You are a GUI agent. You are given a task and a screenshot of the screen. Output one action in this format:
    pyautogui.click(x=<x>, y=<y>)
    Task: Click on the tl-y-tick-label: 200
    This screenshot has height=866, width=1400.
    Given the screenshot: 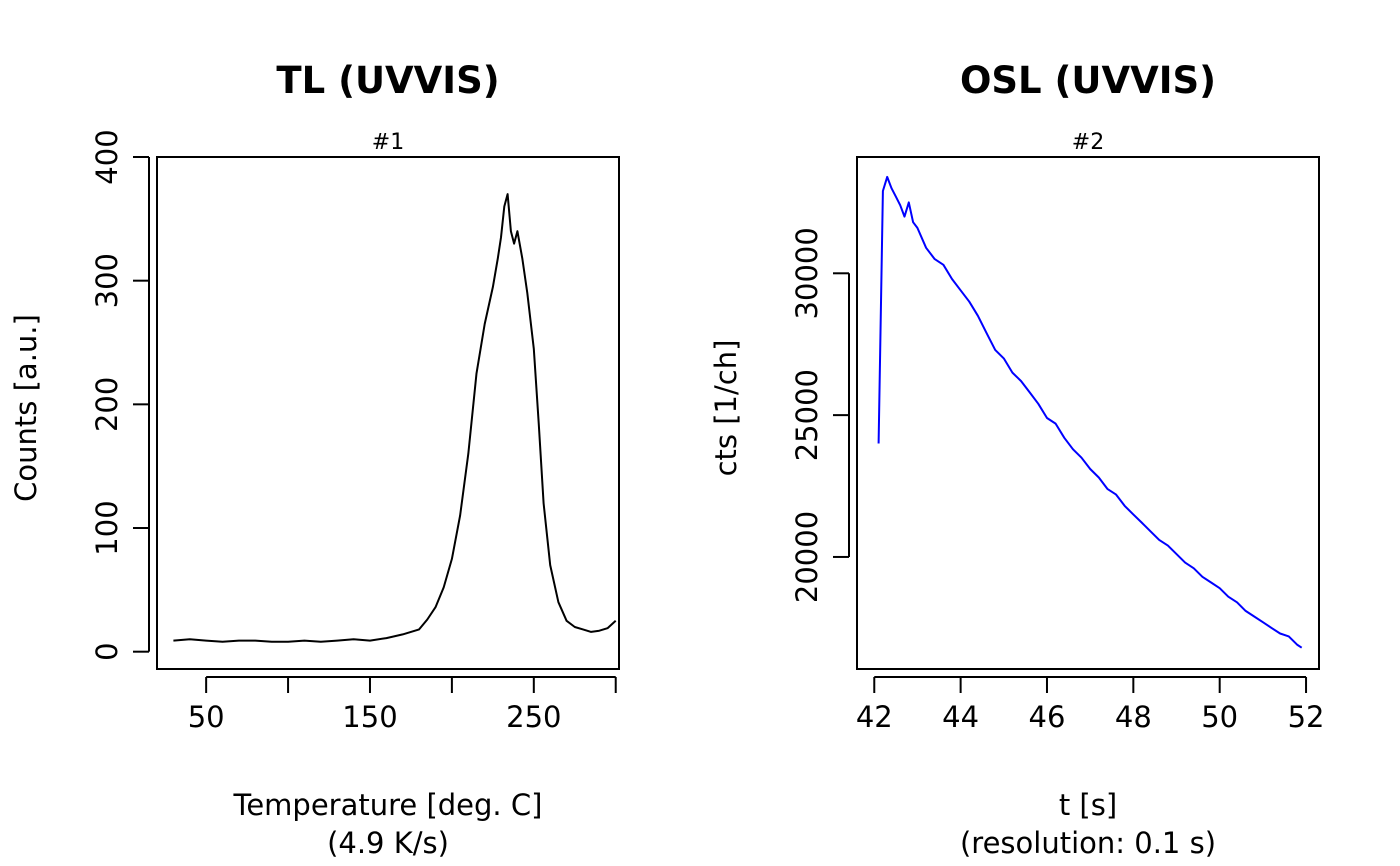 What is the action you would take?
    pyautogui.click(x=107, y=404)
    